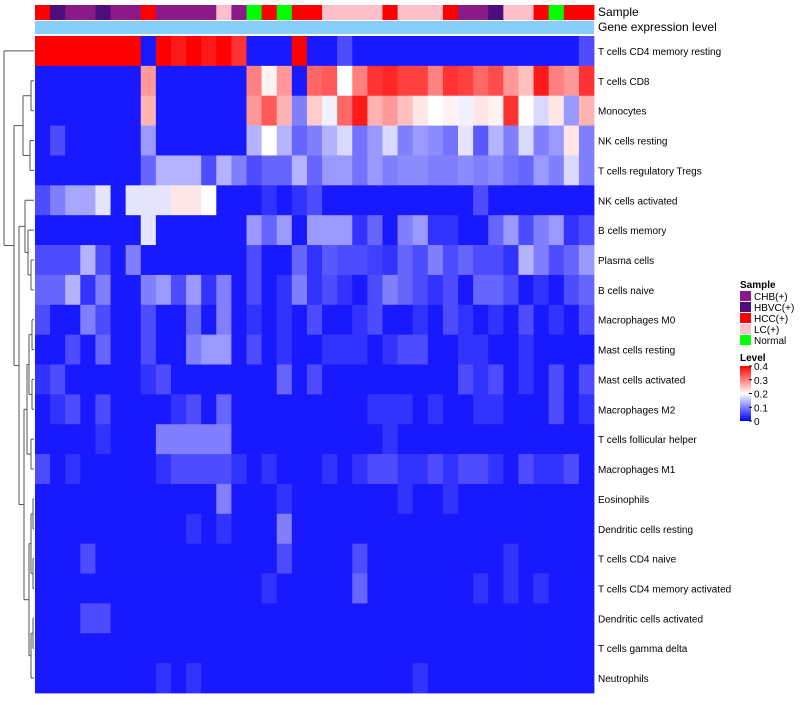 This screenshot has width=800, height=705. I want to click on sample-annotation-cell, so click(360, 12).